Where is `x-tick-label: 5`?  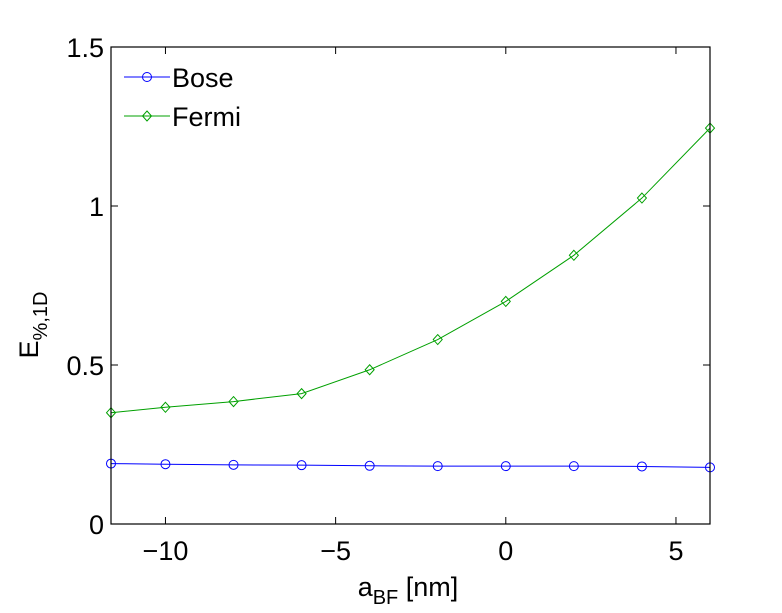
x-tick-label: 5 is located at coordinates (675, 551).